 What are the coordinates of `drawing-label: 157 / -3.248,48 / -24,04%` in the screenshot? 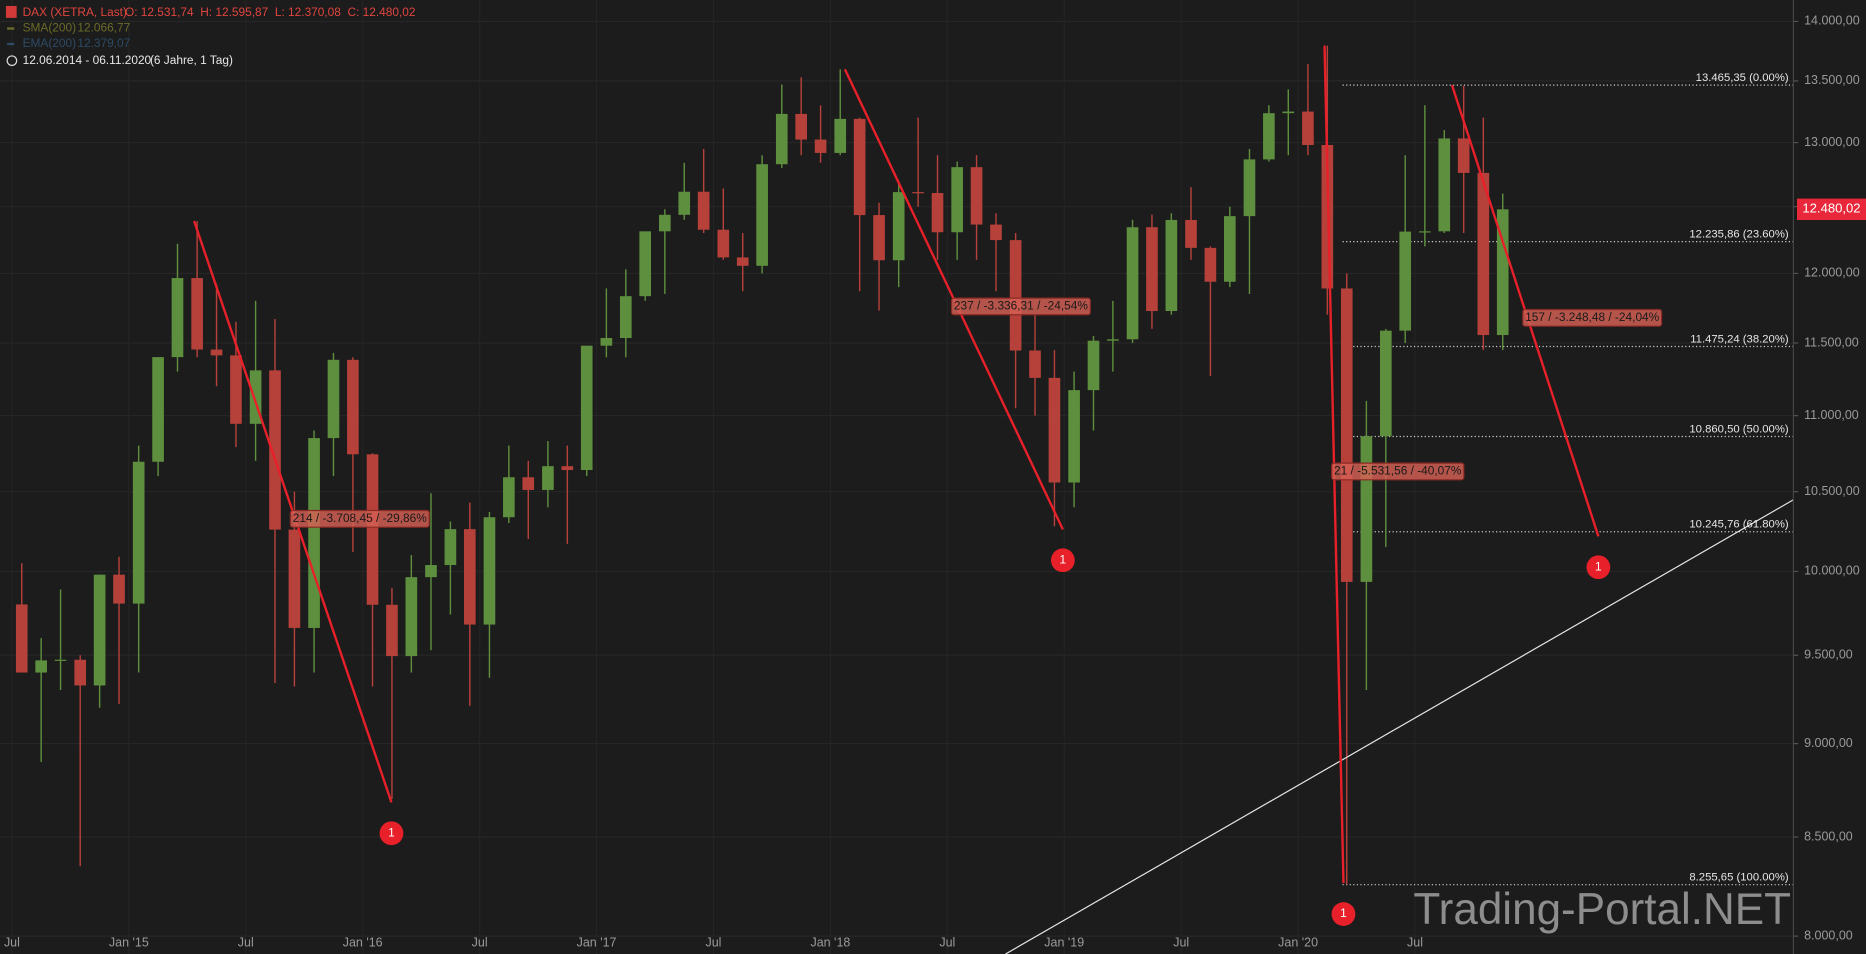 It's located at (1592, 317).